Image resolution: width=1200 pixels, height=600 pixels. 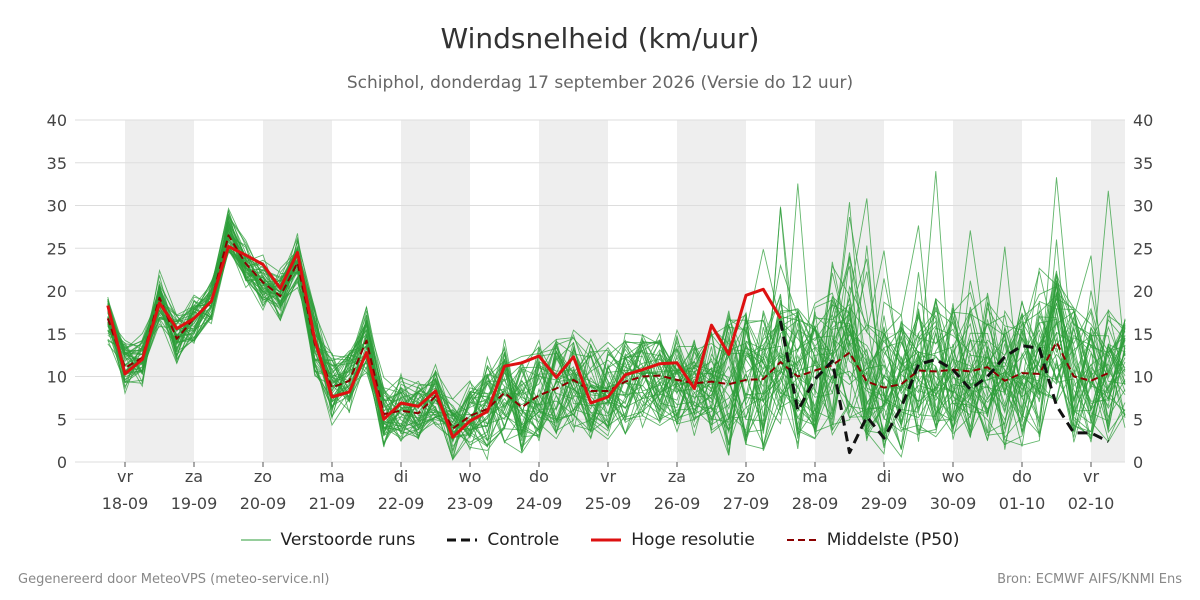 What do you see at coordinates (1091, 503) in the screenshot?
I see `x-tick-date: 02-10` at bounding box center [1091, 503].